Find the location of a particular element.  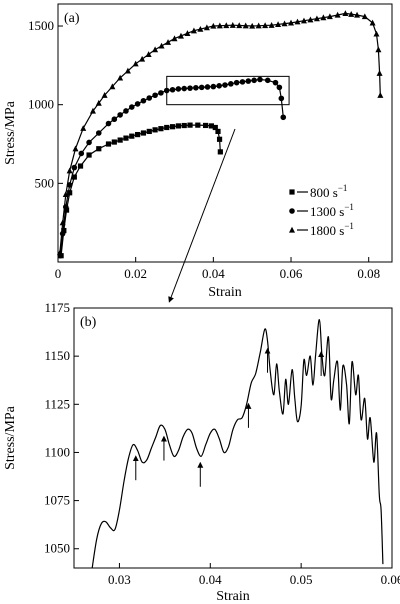

panel-b-x-tick-label: 0.06 is located at coordinates (390, 579).